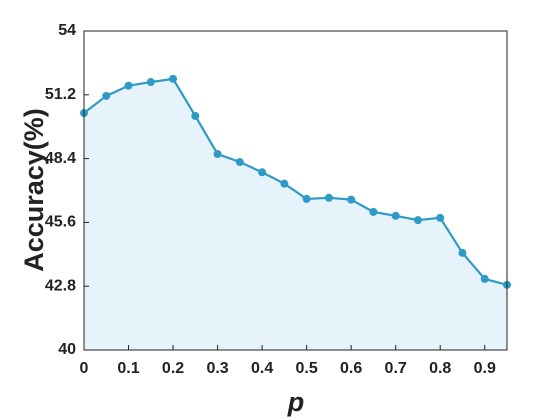  What do you see at coordinates (128, 368) in the screenshot?
I see `x-tick-label: 0.1` at bounding box center [128, 368].